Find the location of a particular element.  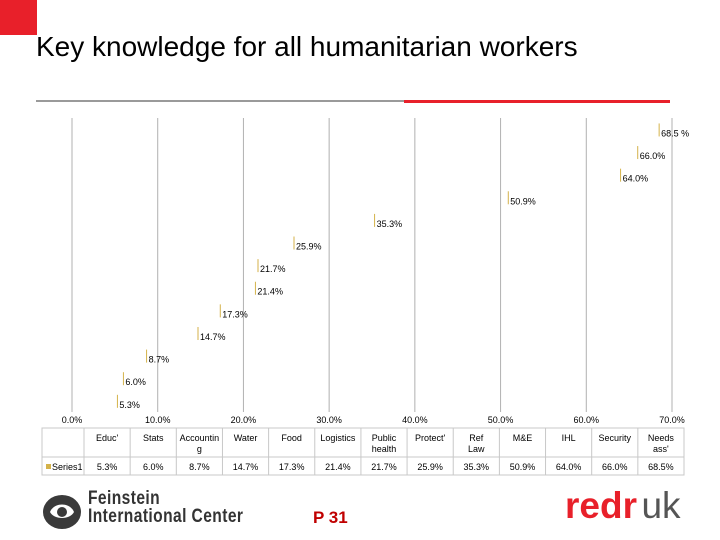

data-label: 5.3% is located at coordinates (129, 405).